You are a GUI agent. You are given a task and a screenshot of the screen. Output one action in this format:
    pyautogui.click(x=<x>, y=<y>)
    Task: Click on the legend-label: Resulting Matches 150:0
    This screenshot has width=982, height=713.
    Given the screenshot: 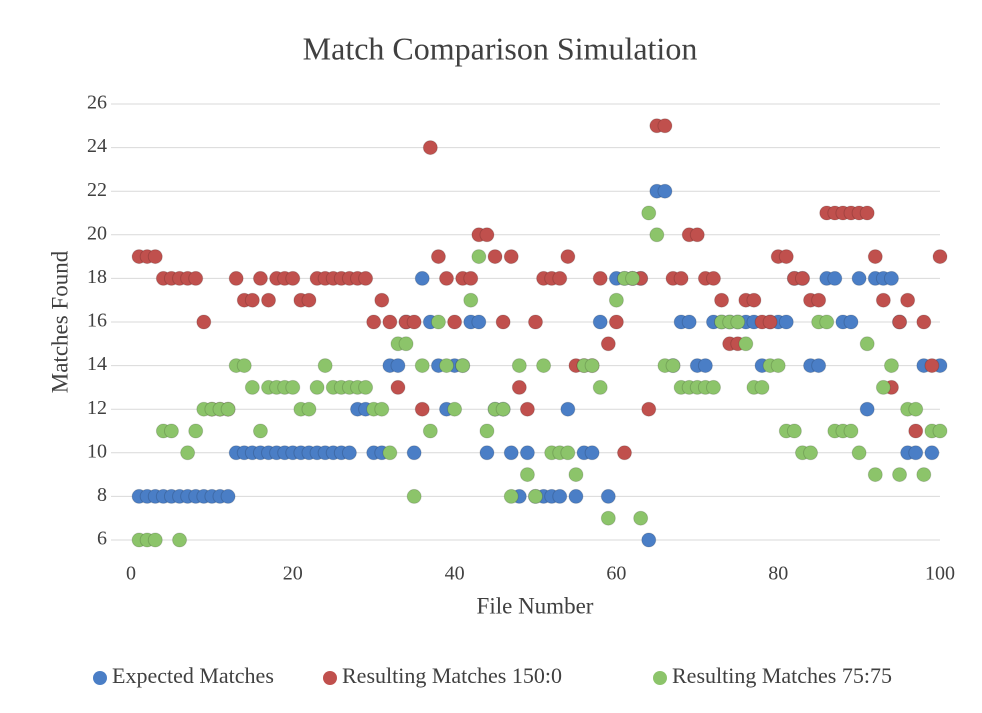 What is the action you would take?
    pyautogui.click(x=452, y=675)
    